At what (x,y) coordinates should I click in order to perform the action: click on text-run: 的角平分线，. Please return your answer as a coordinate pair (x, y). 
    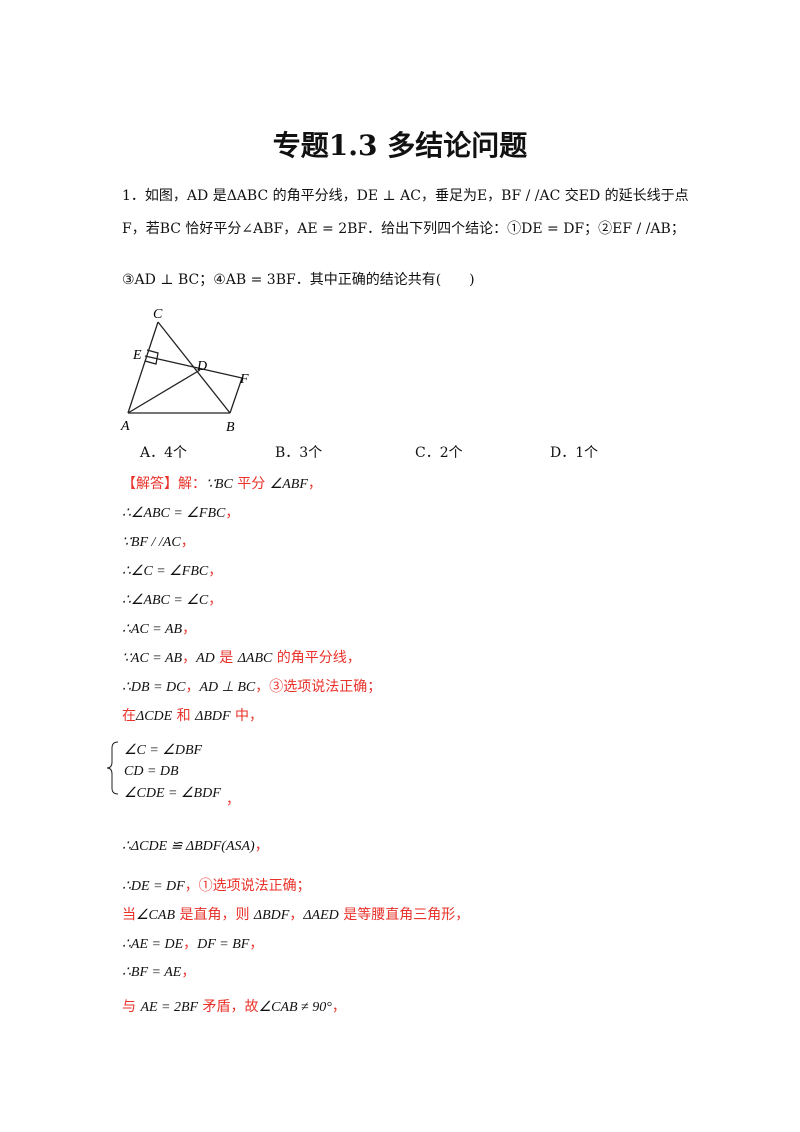
    Looking at the image, I should click on (316, 658).